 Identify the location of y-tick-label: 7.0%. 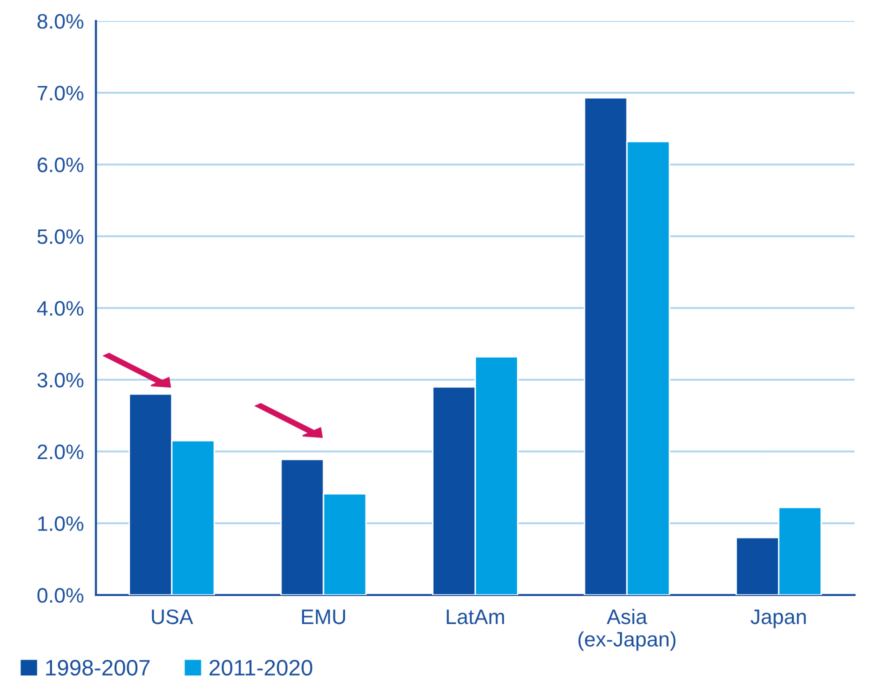
(61, 93).